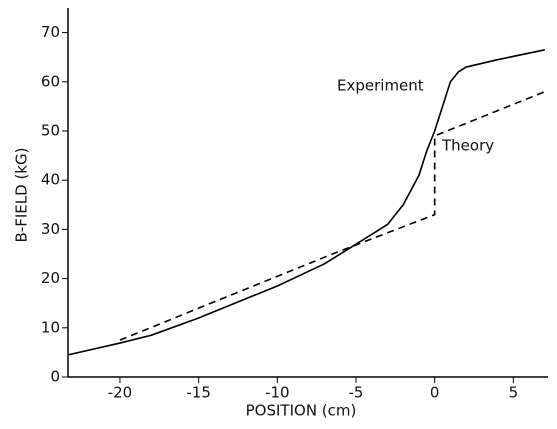 This screenshot has height=429, width=557. What do you see at coordinates (50, 278) in the screenshot?
I see `y-tick-label: 20` at bounding box center [50, 278].